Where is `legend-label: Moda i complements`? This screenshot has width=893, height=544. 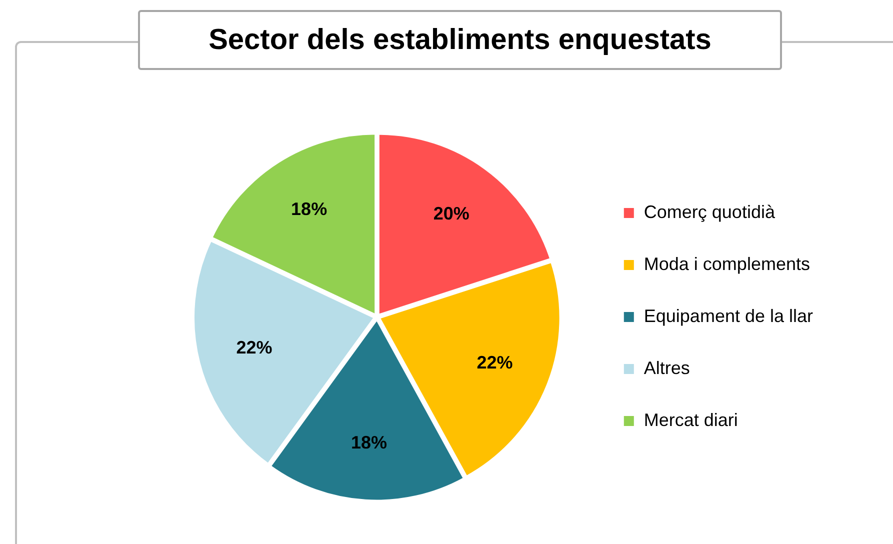 legend-label: Moda i complements is located at coordinates (727, 264).